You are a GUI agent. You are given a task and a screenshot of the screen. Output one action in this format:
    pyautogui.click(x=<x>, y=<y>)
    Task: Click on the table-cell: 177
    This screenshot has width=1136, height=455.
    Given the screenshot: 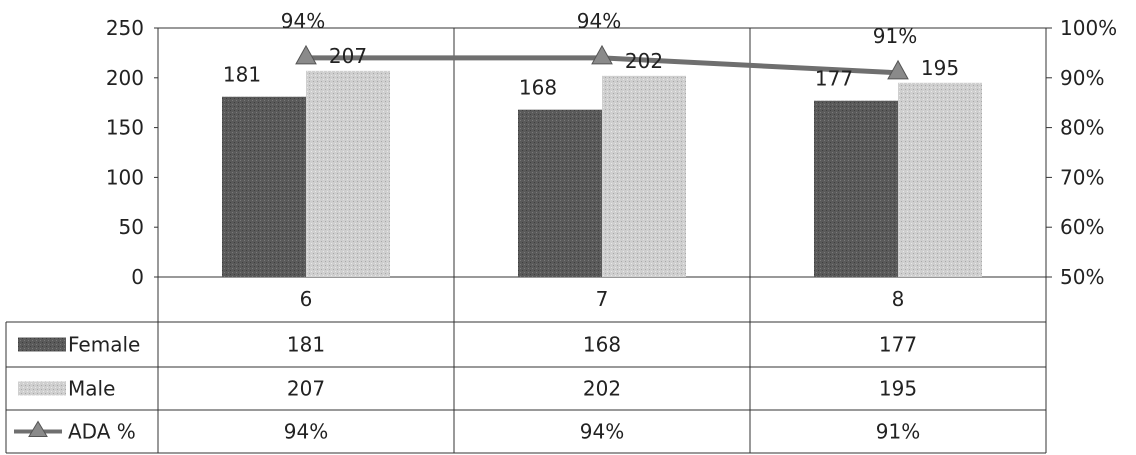 What is the action you would take?
    pyautogui.click(x=898, y=345)
    